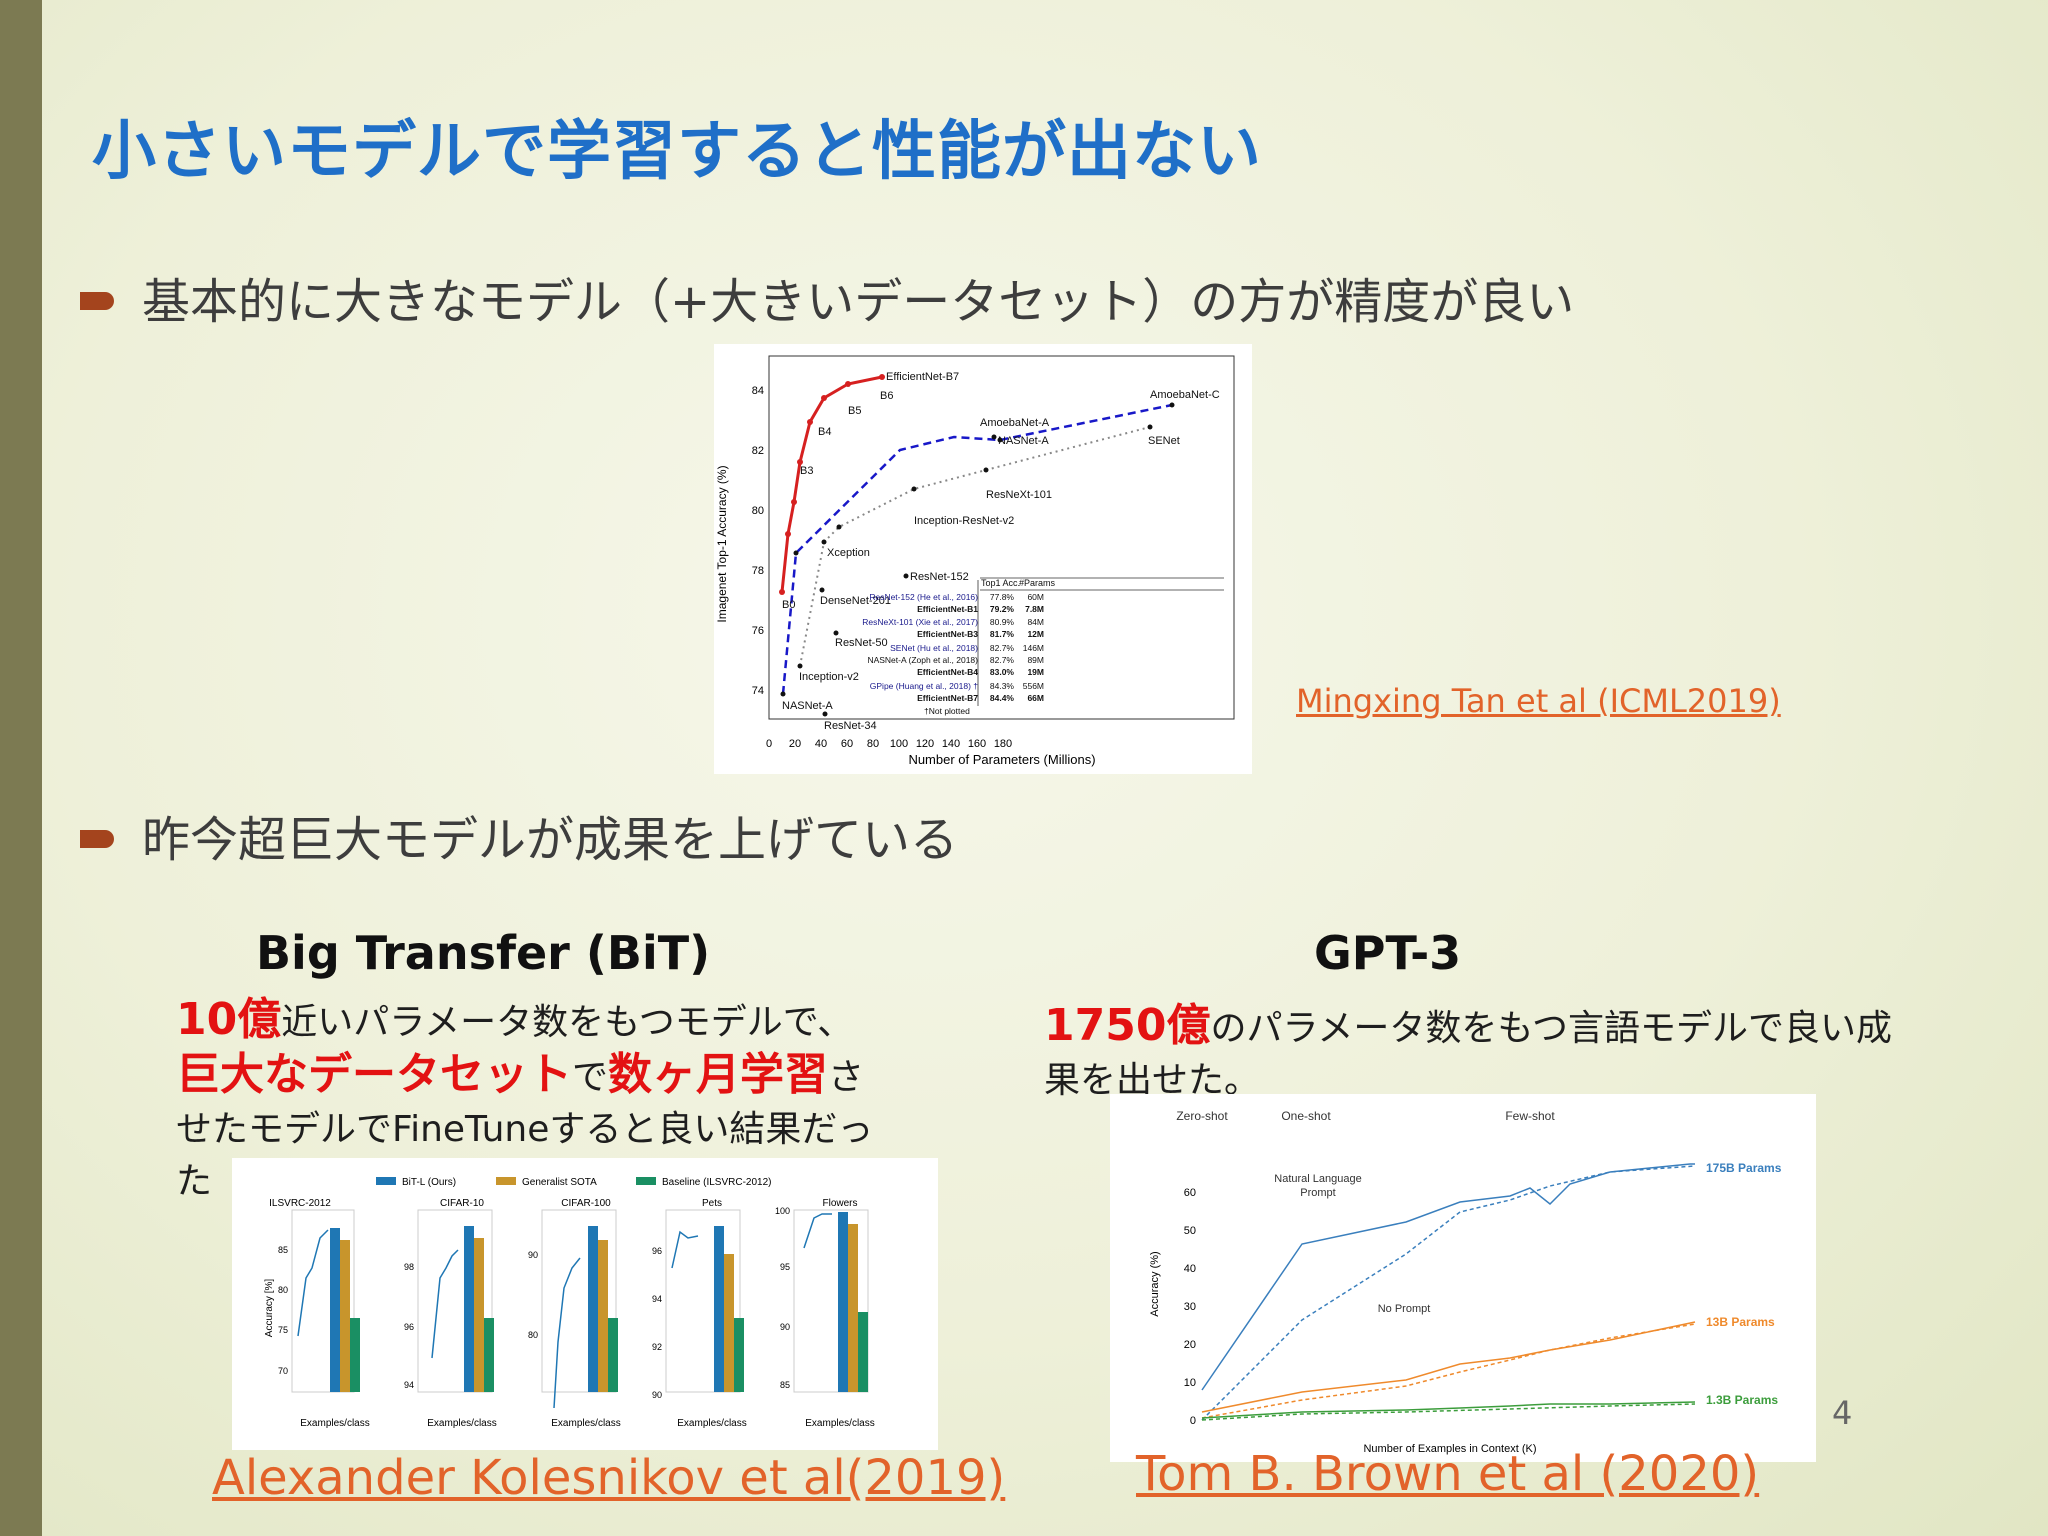  I want to click on svg-text: ResNet-50, so click(861, 643).